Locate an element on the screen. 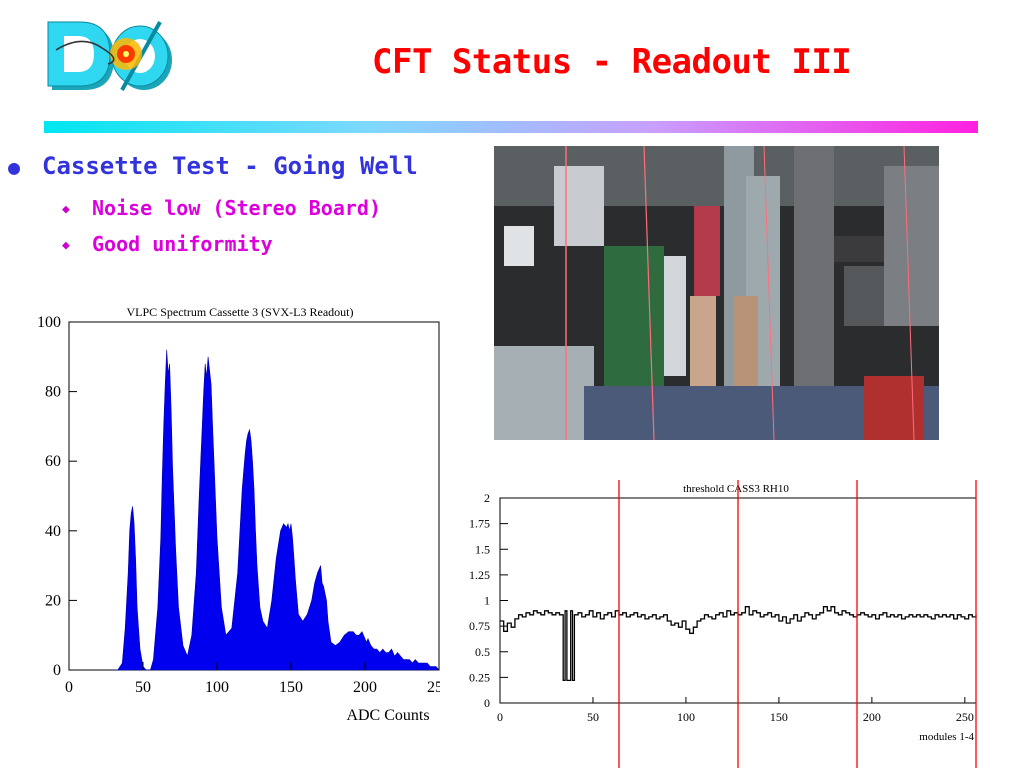 The width and height of the screenshot is (1024, 768). y-tick-label: 1.75 is located at coordinates (479, 524).